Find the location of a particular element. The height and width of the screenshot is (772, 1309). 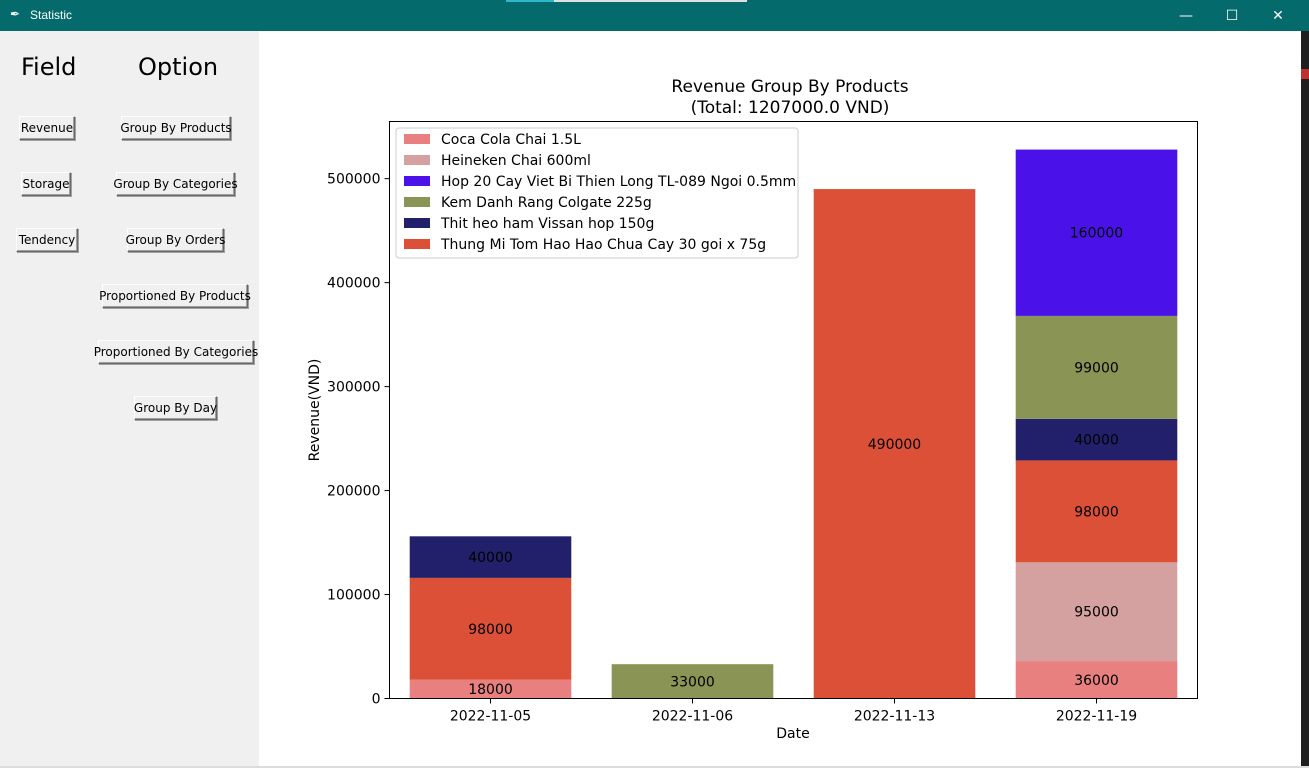

chart-subtitle: (Total: 1207000.0 VND) is located at coordinates (790, 108).